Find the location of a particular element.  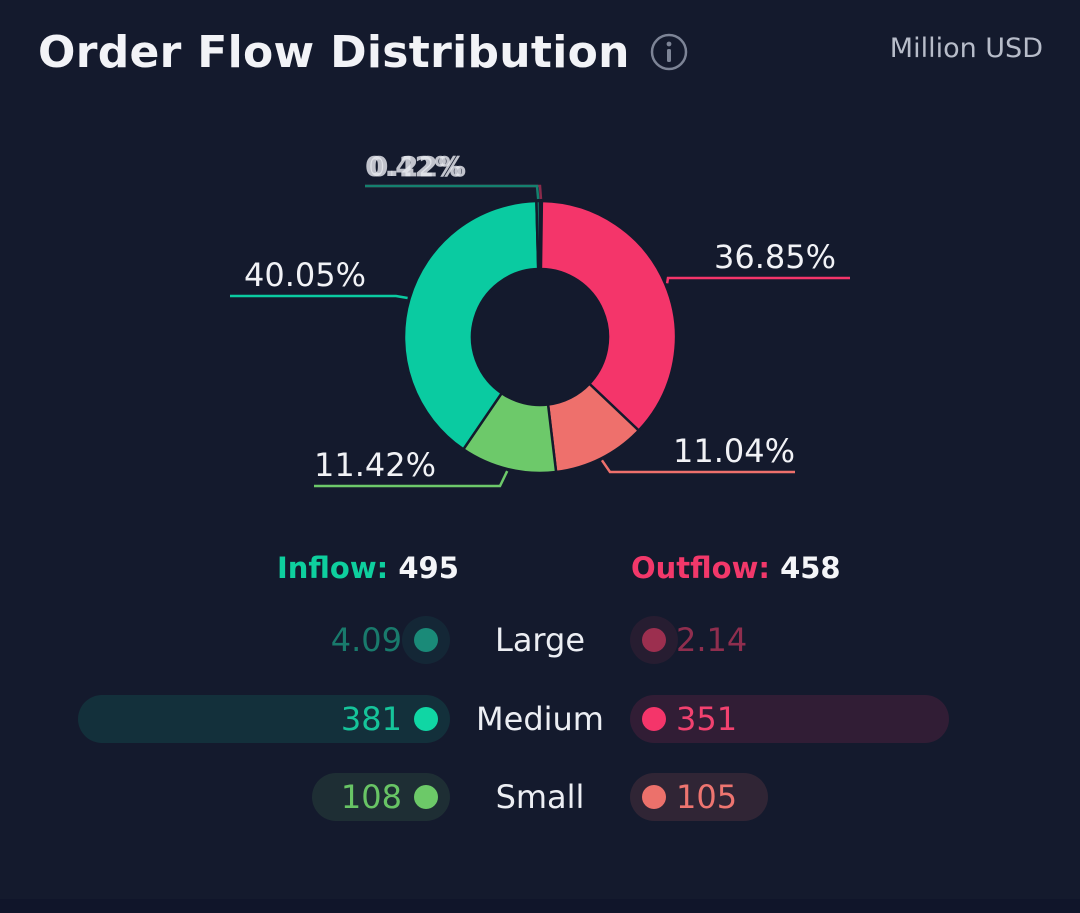

outflow-value: 351 is located at coordinates (707, 719).